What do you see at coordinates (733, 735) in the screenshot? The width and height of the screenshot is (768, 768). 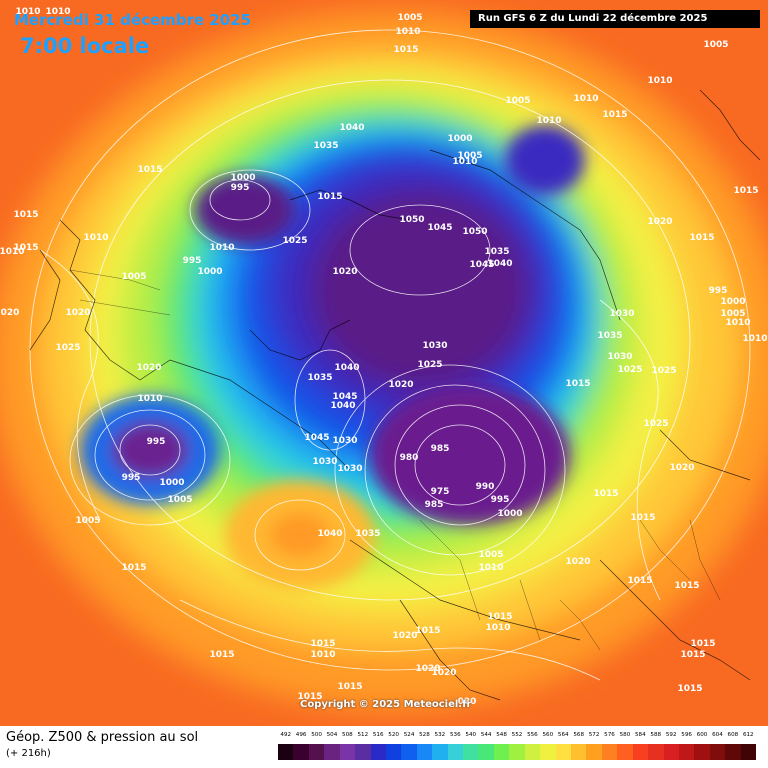 I see `legend-tick: 608` at bounding box center [733, 735].